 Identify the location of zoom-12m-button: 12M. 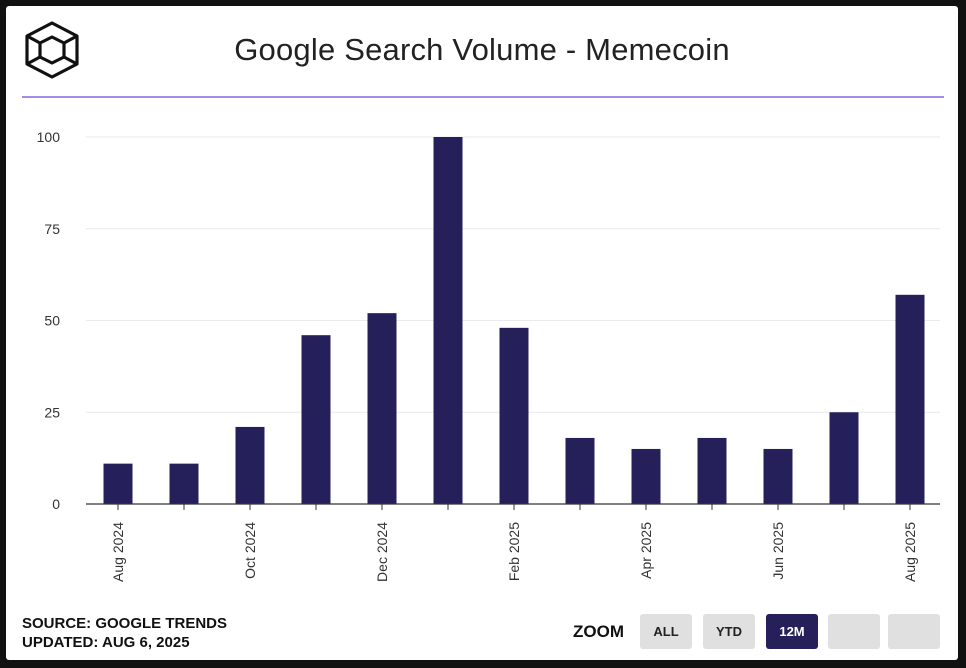
(792, 631).